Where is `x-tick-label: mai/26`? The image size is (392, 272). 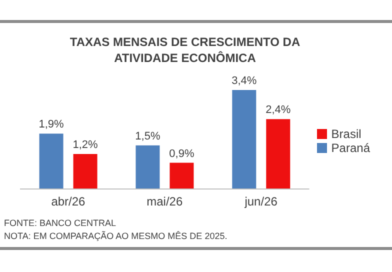 x-tick-label: mai/26 is located at coordinates (164, 201).